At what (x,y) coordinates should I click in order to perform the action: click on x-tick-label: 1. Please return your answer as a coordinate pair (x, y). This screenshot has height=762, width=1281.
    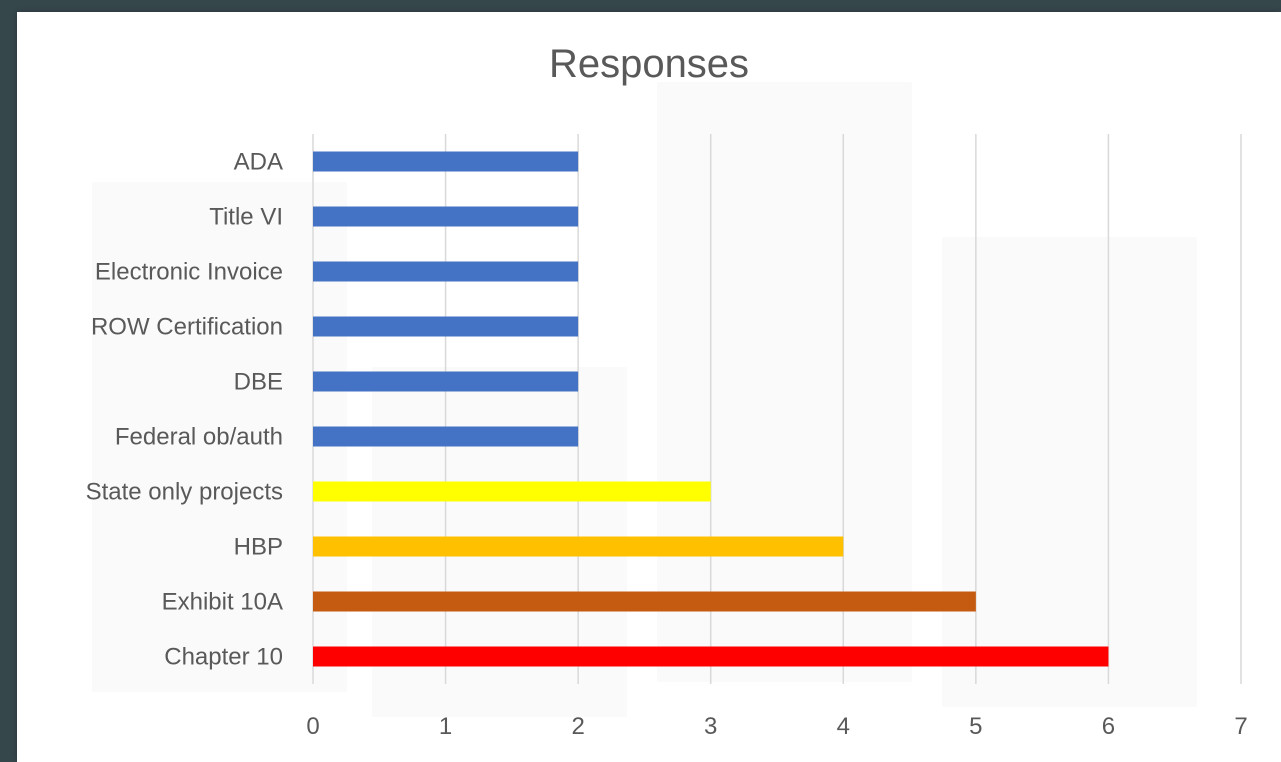
    Looking at the image, I should click on (445, 726).